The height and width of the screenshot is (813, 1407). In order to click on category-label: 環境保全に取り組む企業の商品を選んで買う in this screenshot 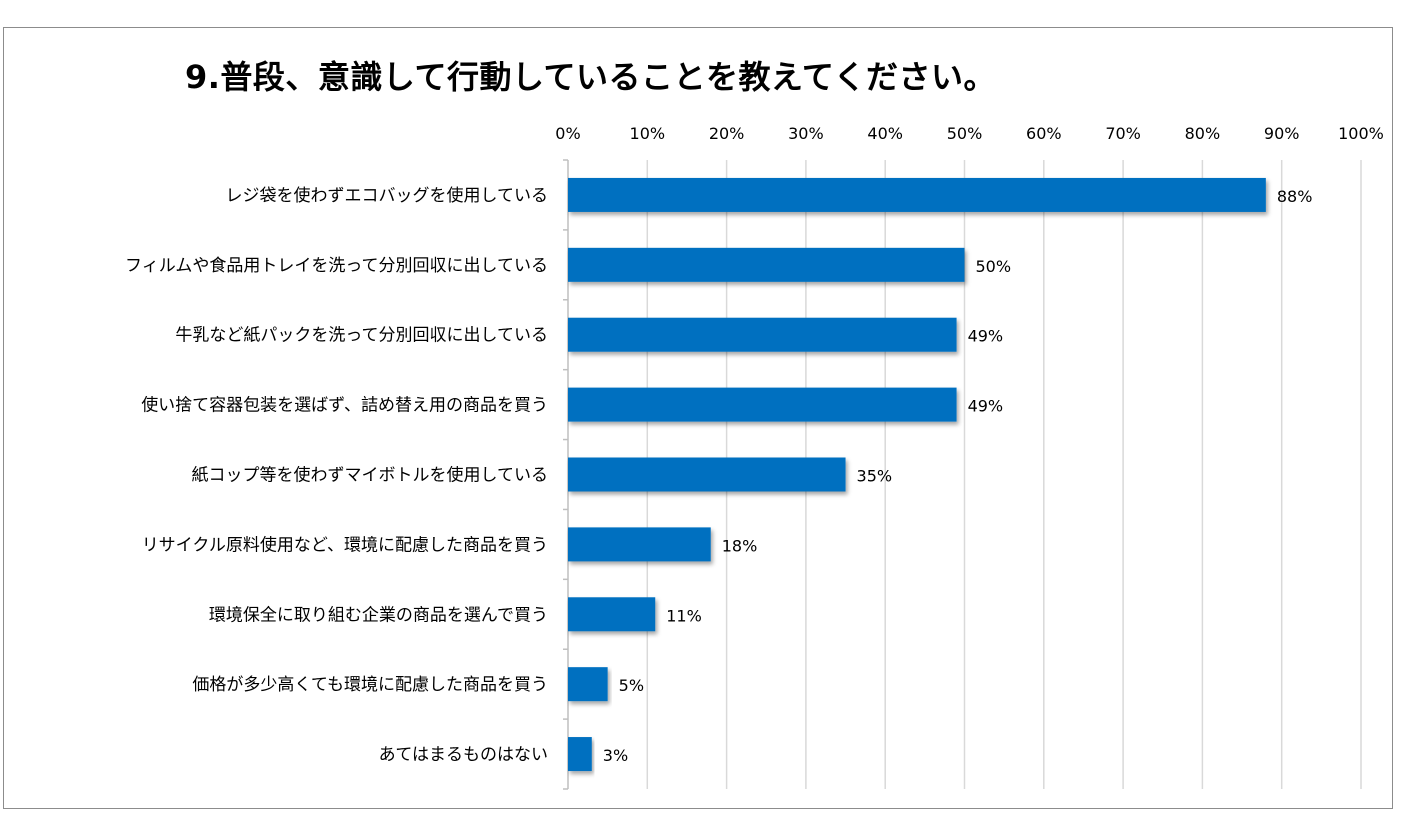, I will do `click(378, 615)`.